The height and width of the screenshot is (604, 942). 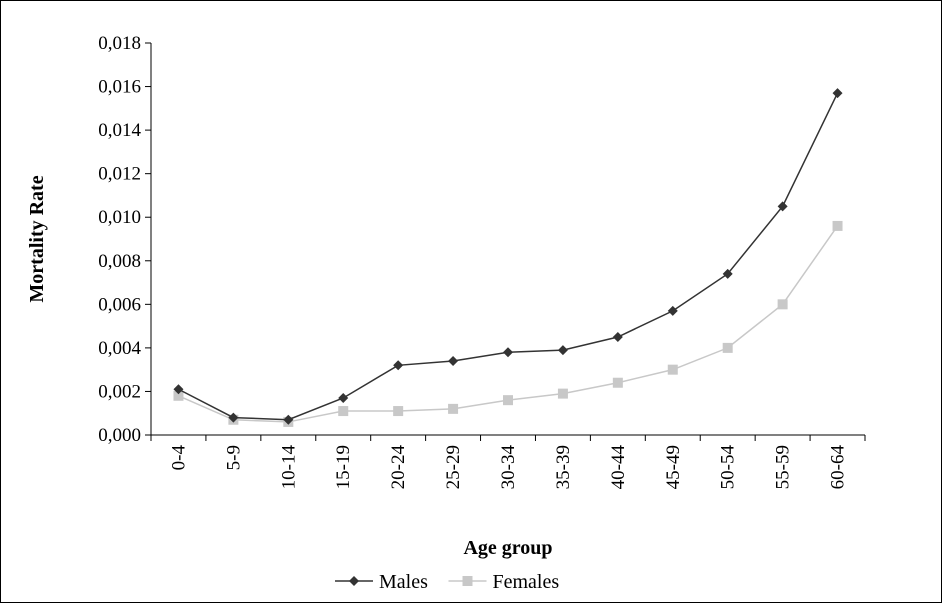 What do you see at coordinates (354, 581) in the screenshot?
I see `legend-marker-males` at bounding box center [354, 581].